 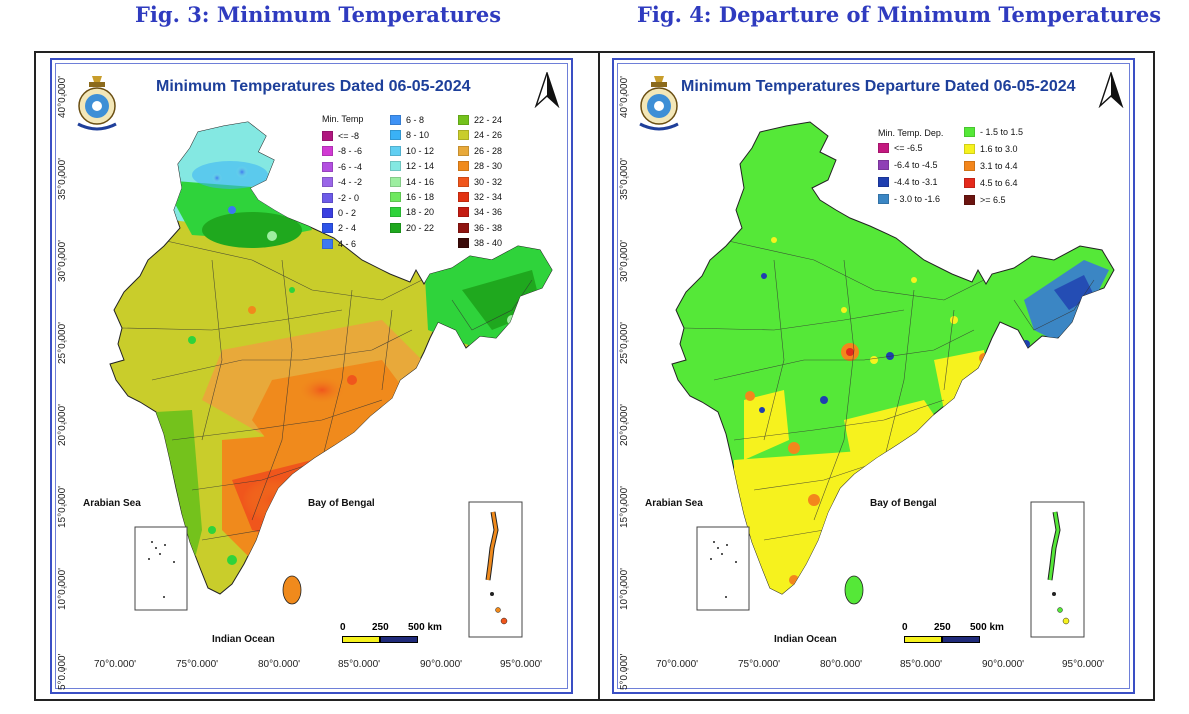 I want to click on legend-label: -2 - 0, so click(x=349, y=197).